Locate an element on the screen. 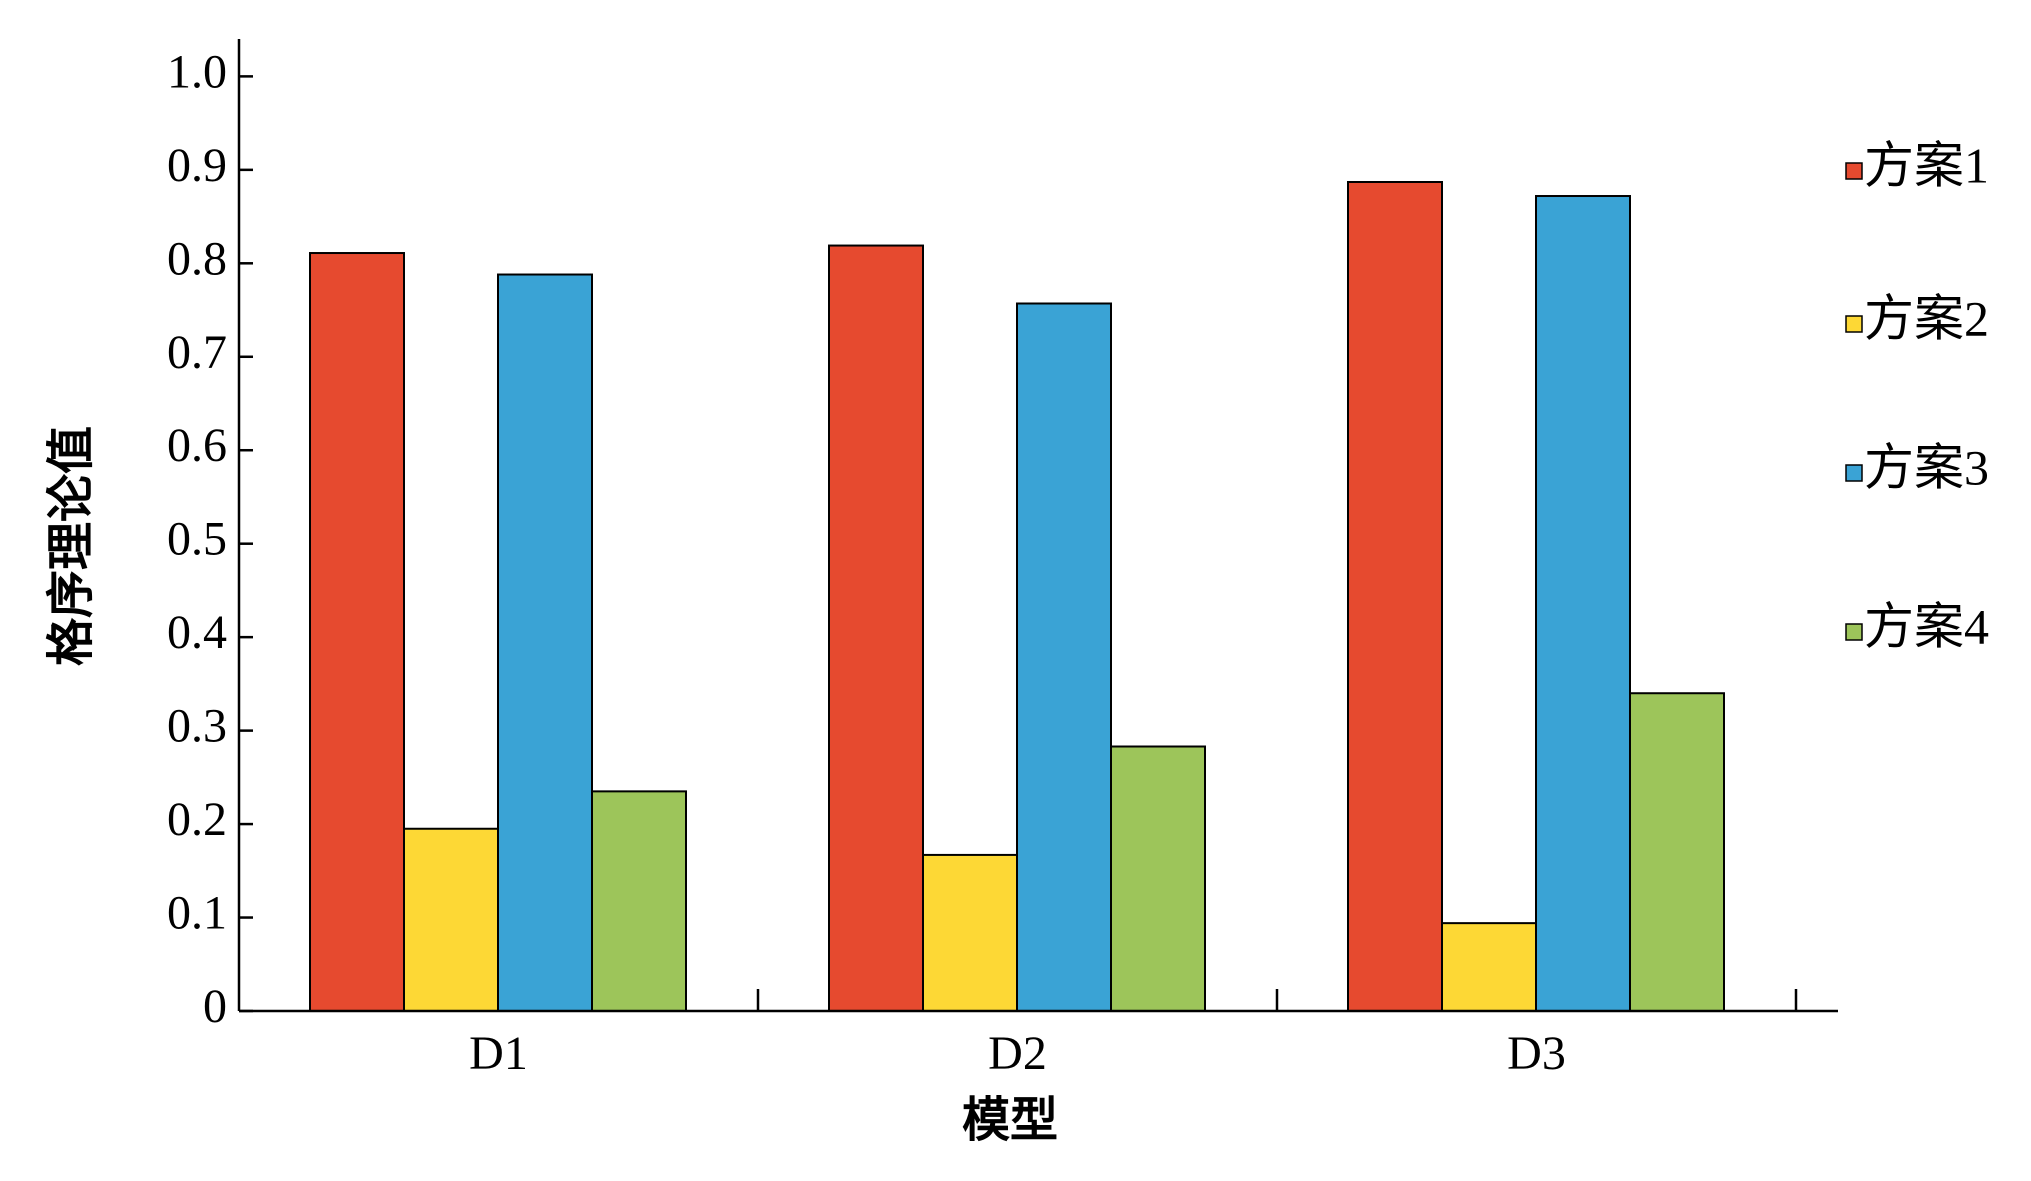  legend-label: 方案3 is located at coordinates (1926, 467).